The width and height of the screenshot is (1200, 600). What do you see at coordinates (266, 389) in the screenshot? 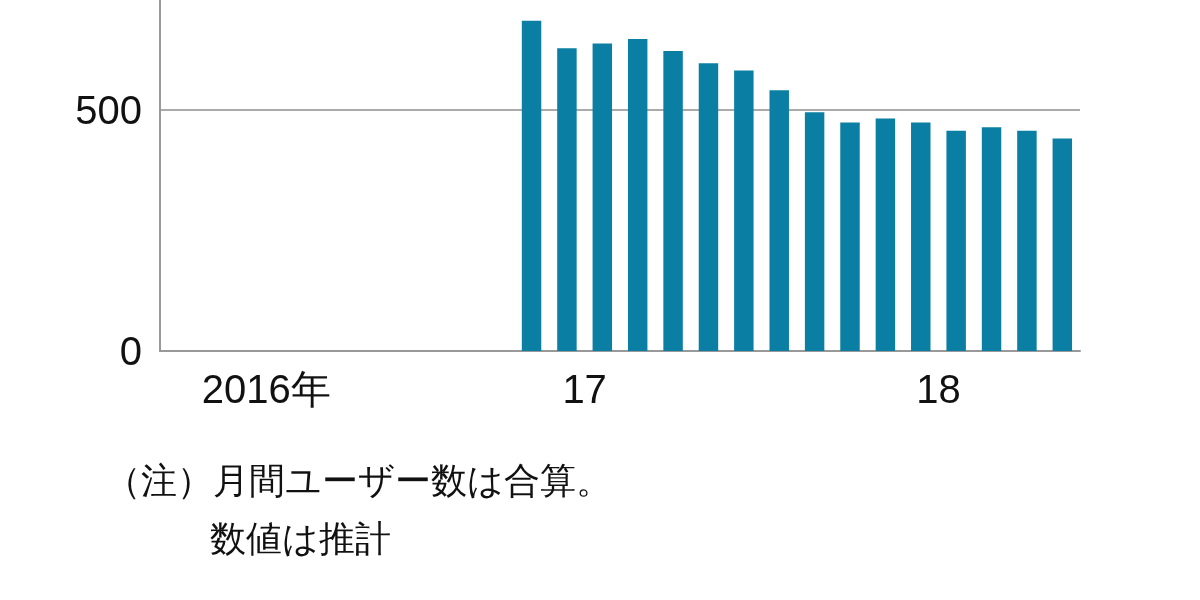
I see `x-tick-label: 2016年` at bounding box center [266, 389].